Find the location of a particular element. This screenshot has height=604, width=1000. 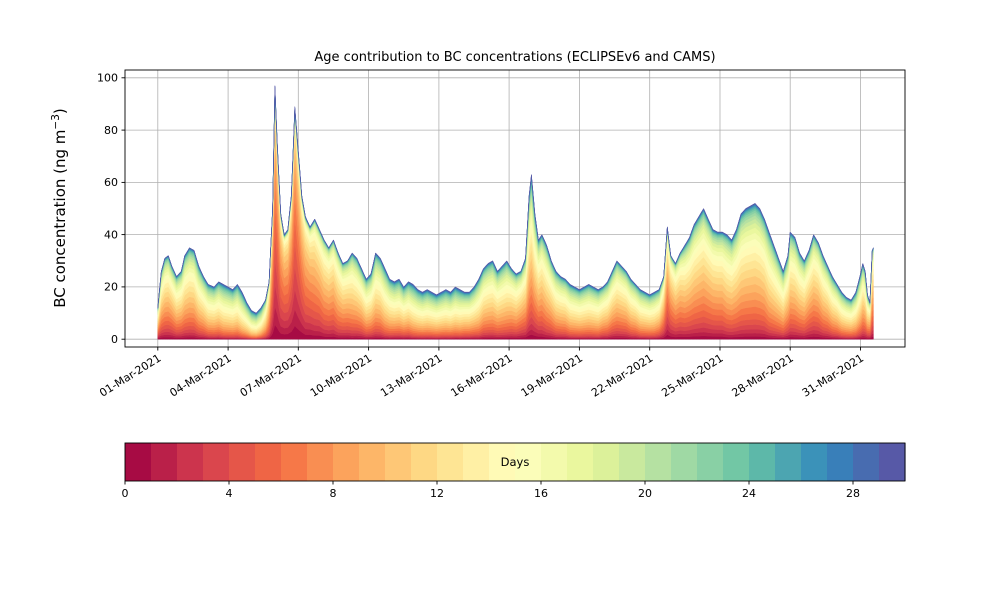

colorbar: 0 4 8 12 16 20 24 28 is located at coordinates (514, 471).